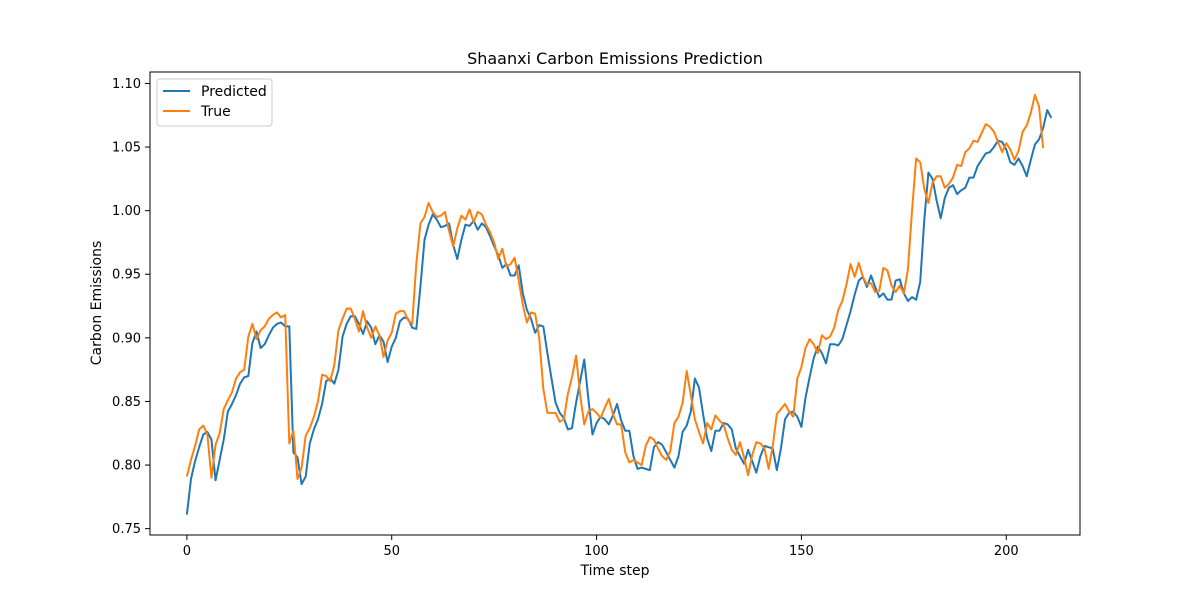 The image size is (1200, 600). Describe the element at coordinates (126, 211) in the screenshot. I see `y-tick-label: 1.00` at that location.